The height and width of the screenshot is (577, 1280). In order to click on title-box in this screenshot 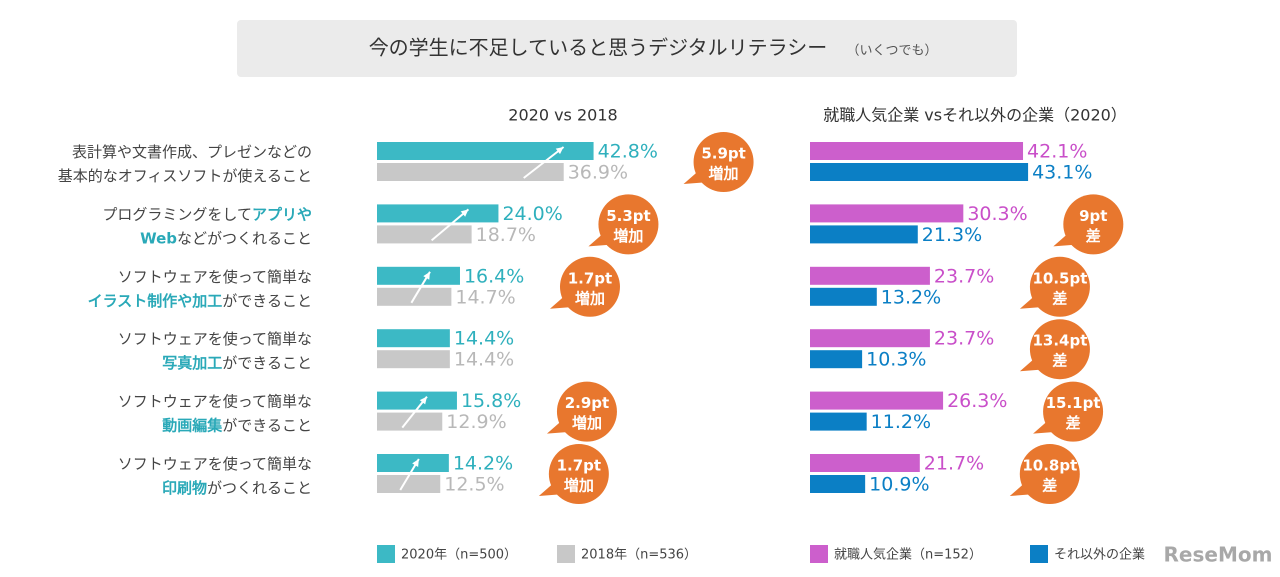, I will do `click(627, 48)`.